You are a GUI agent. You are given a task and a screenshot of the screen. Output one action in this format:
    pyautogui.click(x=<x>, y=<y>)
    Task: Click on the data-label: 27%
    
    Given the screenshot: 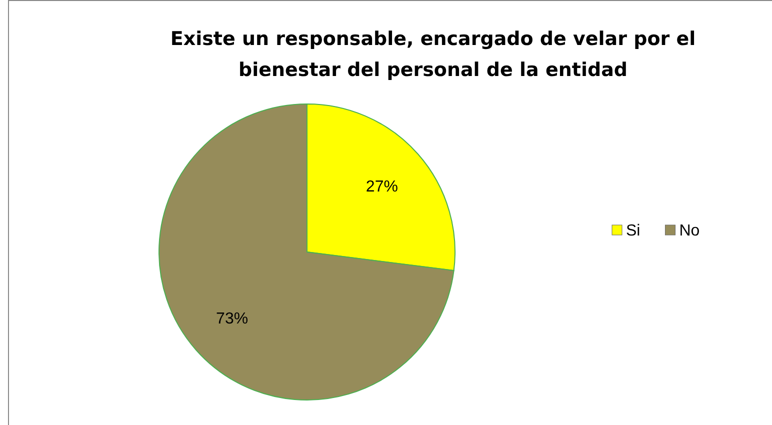 What is the action you would take?
    pyautogui.click(x=382, y=187)
    